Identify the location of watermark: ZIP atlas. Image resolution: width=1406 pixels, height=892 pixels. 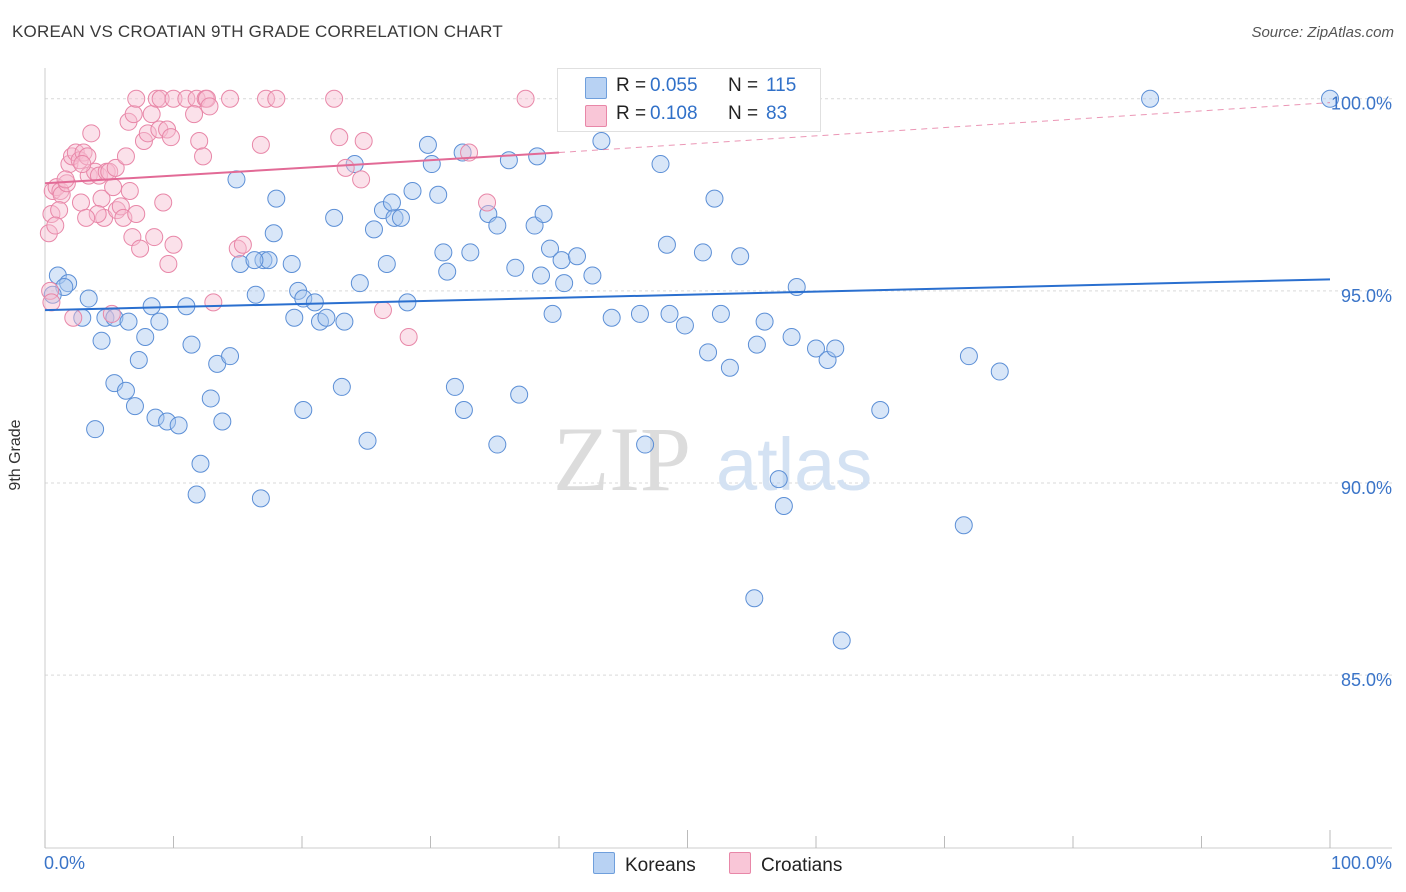
(712, 459).